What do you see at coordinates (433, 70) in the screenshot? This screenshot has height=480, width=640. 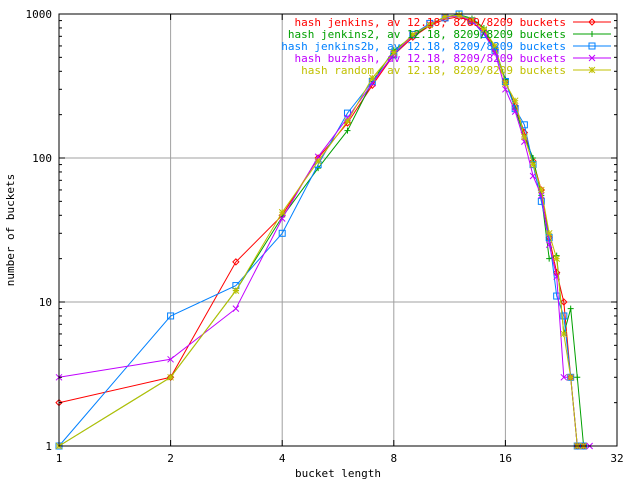 I see `legend-label: hash random, av 12.18, 8209/8209 buckets` at bounding box center [433, 70].